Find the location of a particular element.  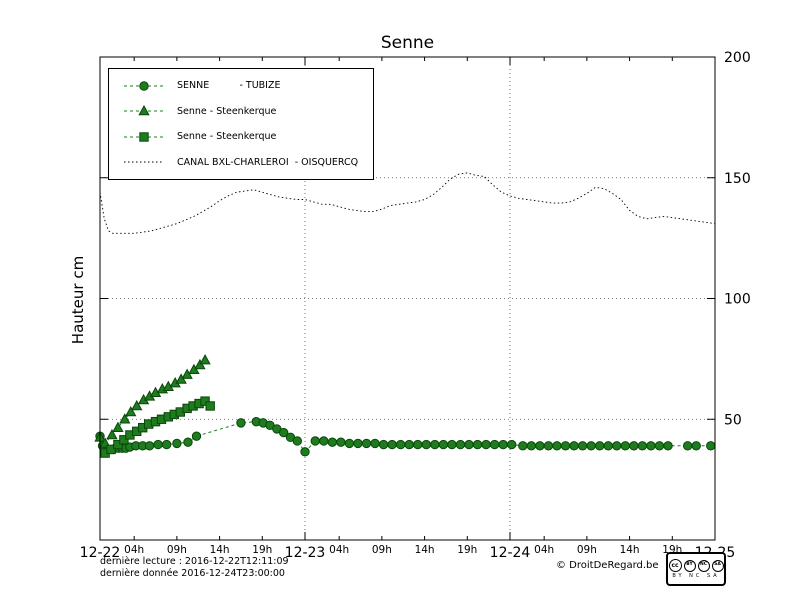

cc-nc-icon: NC is located at coordinates (703, 565).